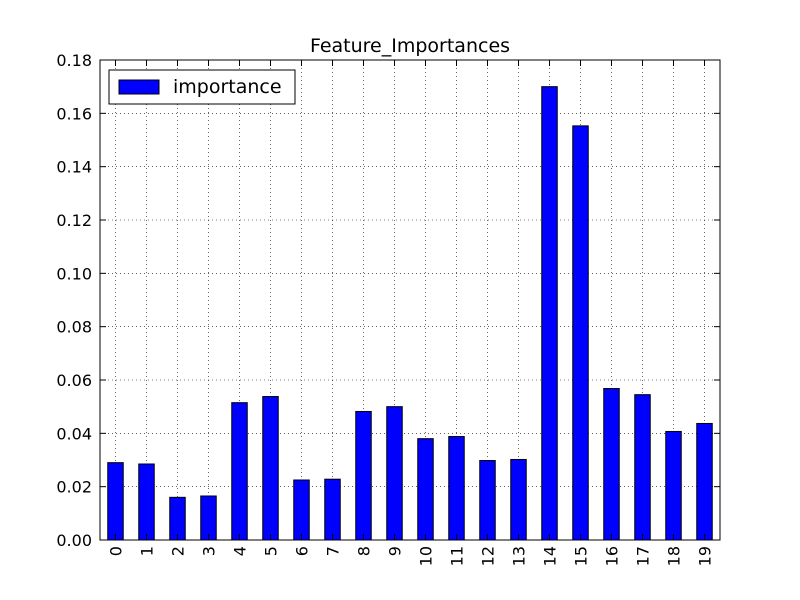 This screenshot has height=600, width=800. What do you see at coordinates (74, 167) in the screenshot?
I see `y-tick-label: 0.14` at bounding box center [74, 167].